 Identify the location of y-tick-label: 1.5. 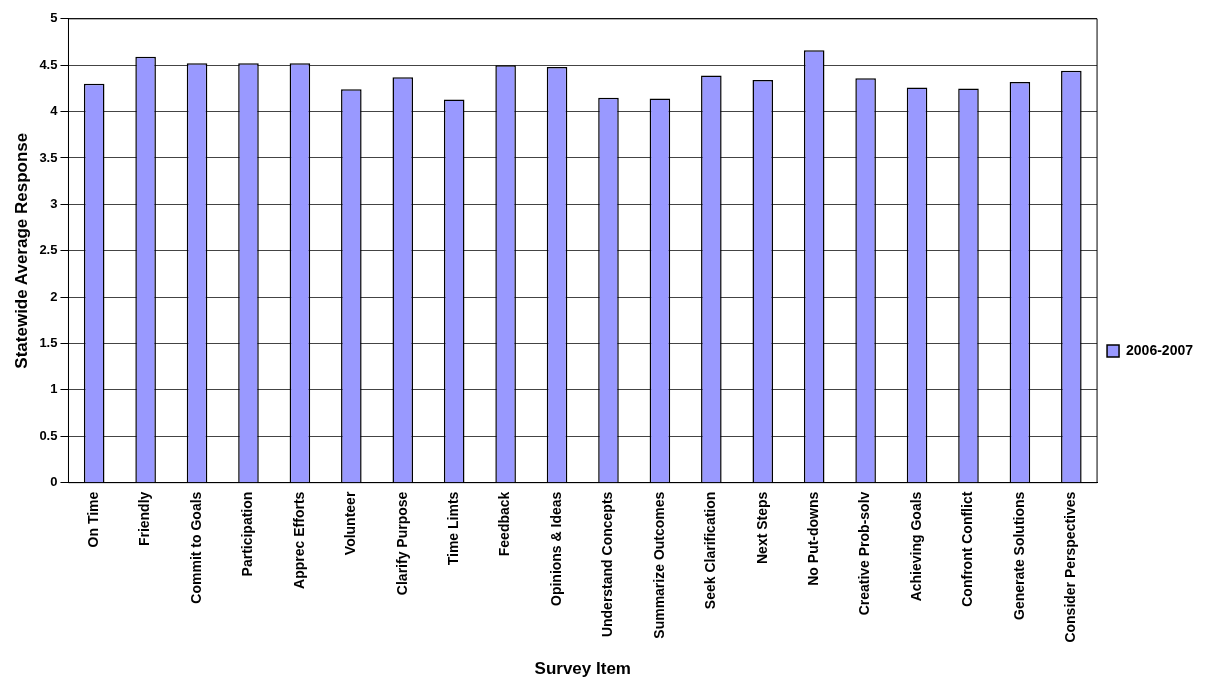
(48, 343).